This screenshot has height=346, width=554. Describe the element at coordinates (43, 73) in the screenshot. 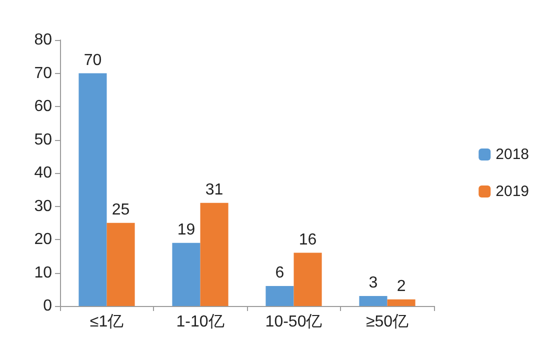

I see `y-tick-label: 70` at that location.